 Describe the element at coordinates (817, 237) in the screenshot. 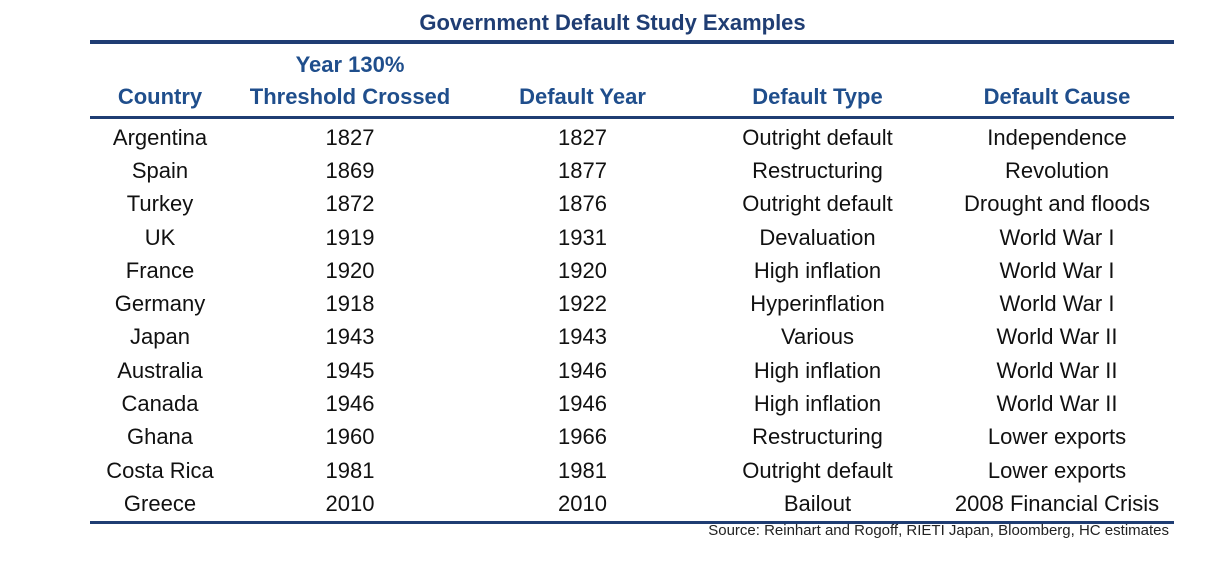

I see `default-type-cell: Devaluation` at that location.